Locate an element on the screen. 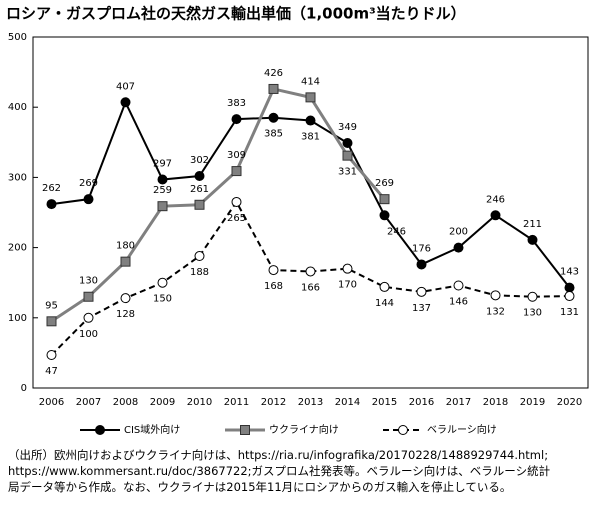  y-tick-label: 200 is located at coordinates (17, 248).